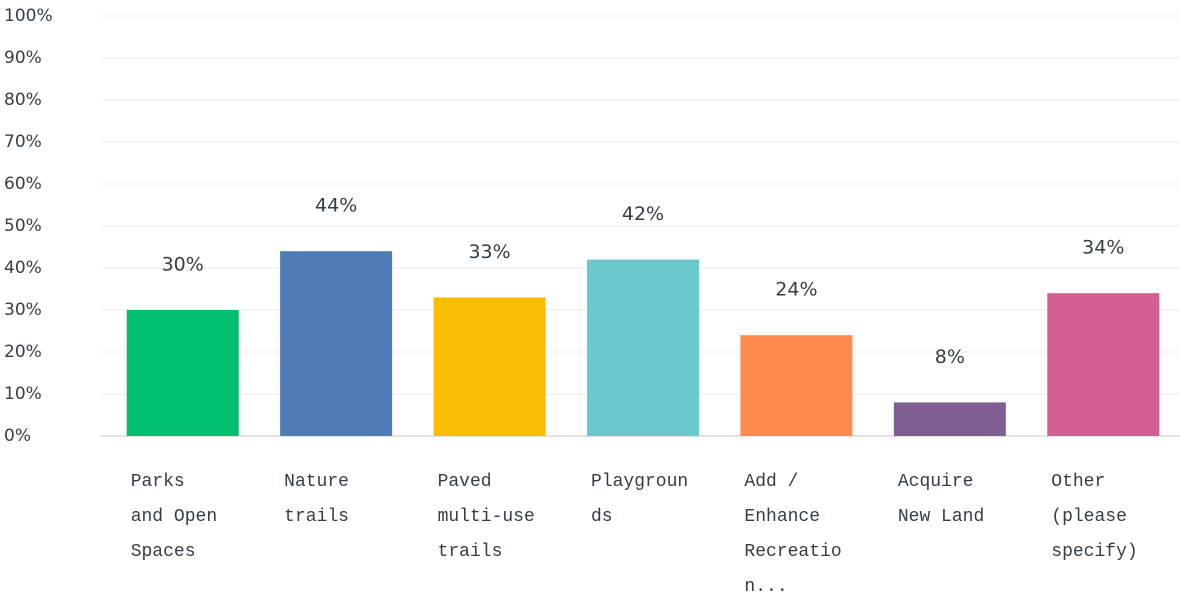 The width and height of the screenshot is (1180, 600). What do you see at coordinates (23, 226) in the screenshot?
I see `y-tick-label: 50%` at bounding box center [23, 226].